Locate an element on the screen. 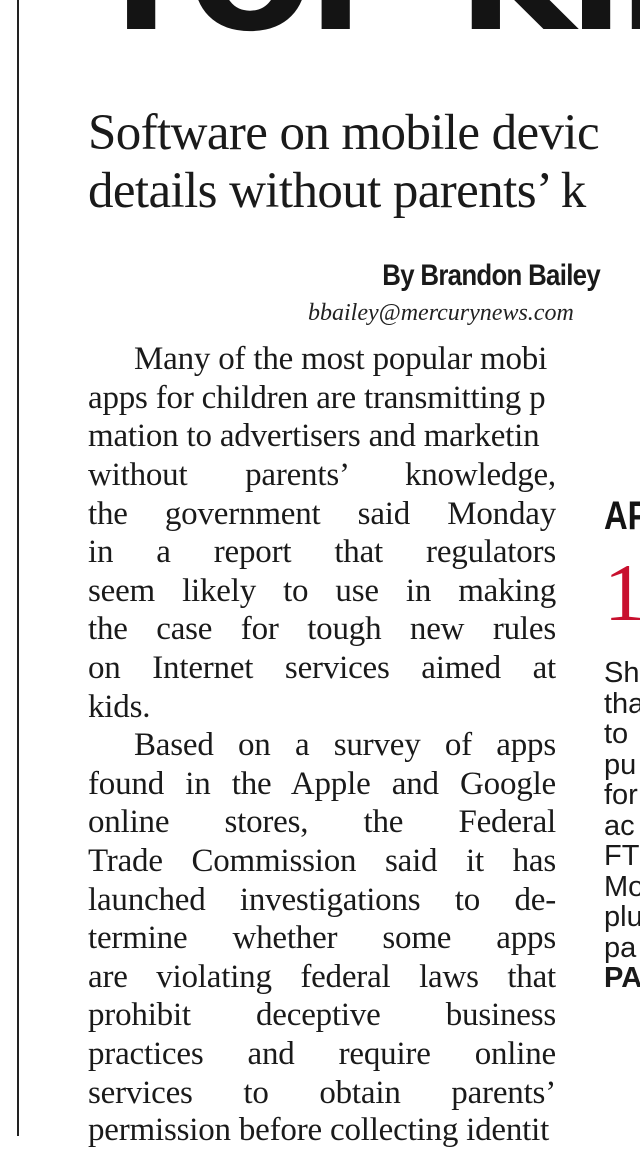 This screenshot has width=640, height=1150. article-line: kids. is located at coordinates (119, 706).